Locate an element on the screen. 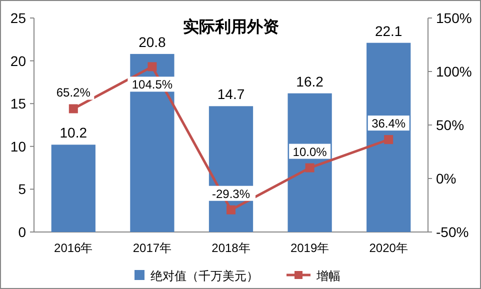 The width and height of the screenshot is (481, 289). y2-tick-label: 50% is located at coordinates (450, 125).